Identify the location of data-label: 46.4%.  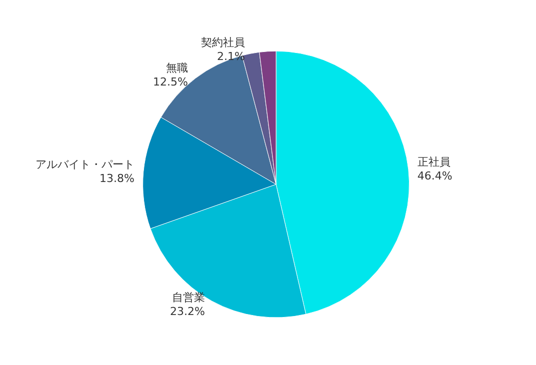
(434, 175).